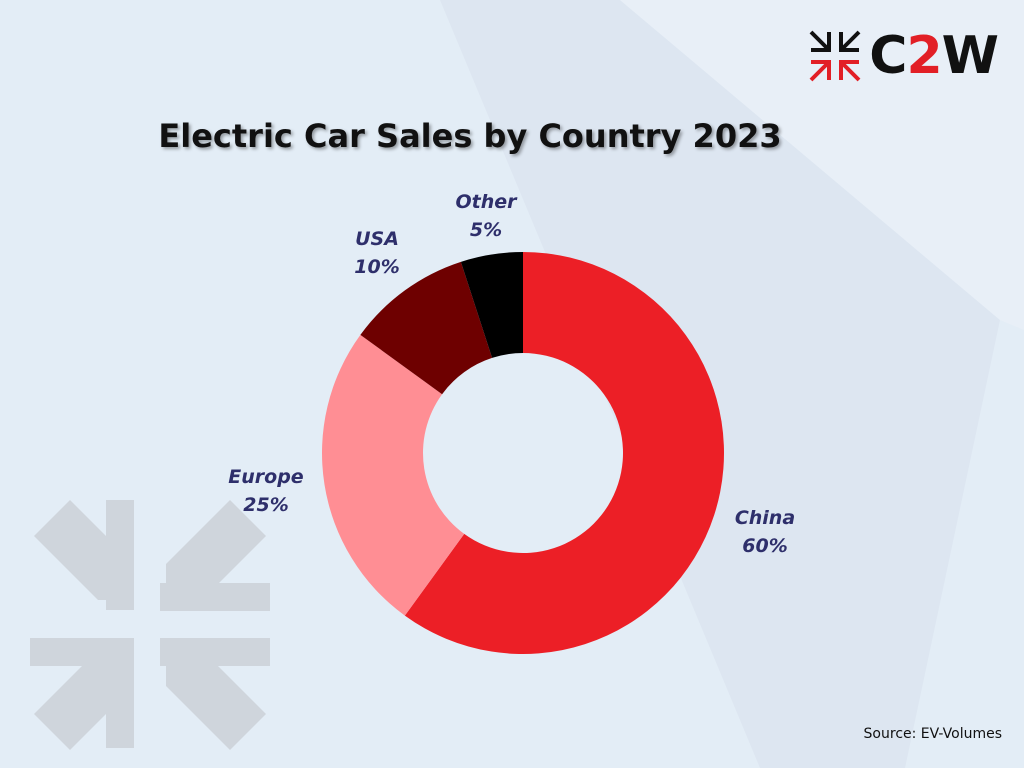 The width and height of the screenshot is (1024, 768). What do you see at coordinates (266, 505) in the screenshot?
I see `slice-label-europe-value: 25%` at bounding box center [266, 505].